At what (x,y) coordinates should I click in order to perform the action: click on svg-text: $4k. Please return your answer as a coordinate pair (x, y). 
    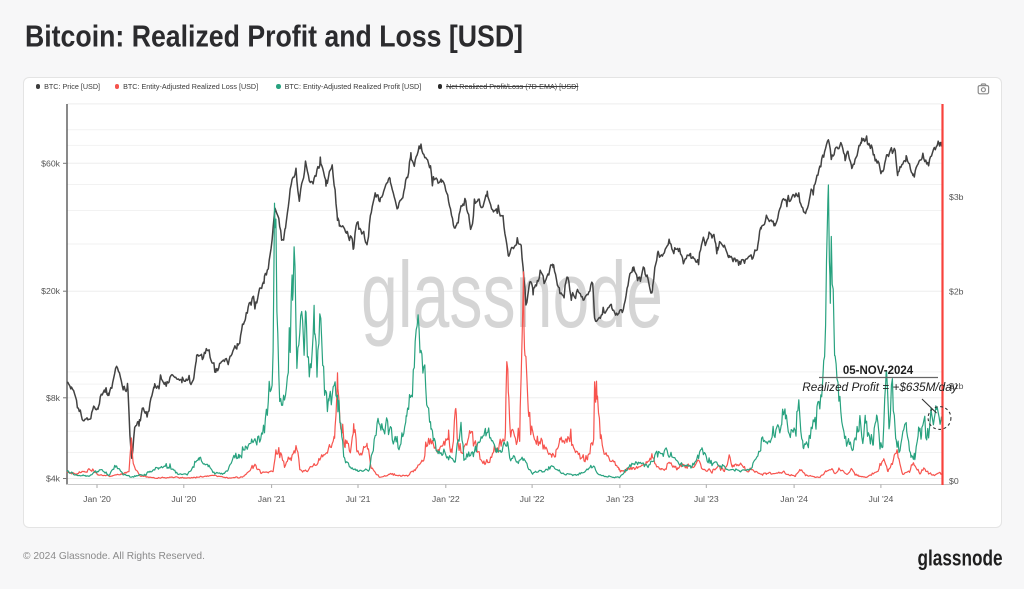
    Looking at the image, I should click on (53, 479).